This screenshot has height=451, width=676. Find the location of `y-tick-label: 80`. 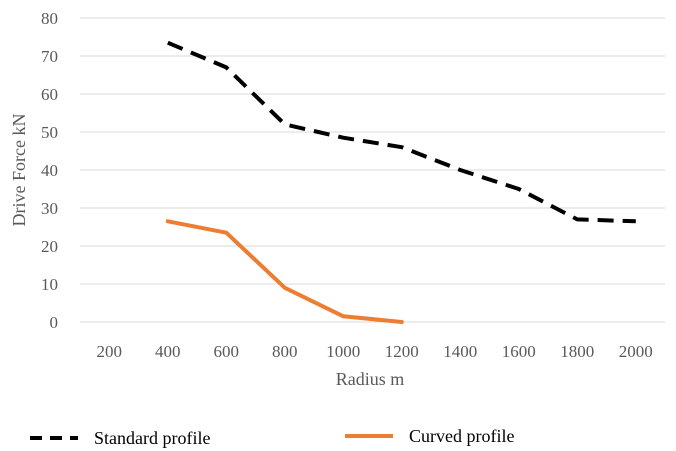

y-tick-label: 80 is located at coordinates (49, 18).